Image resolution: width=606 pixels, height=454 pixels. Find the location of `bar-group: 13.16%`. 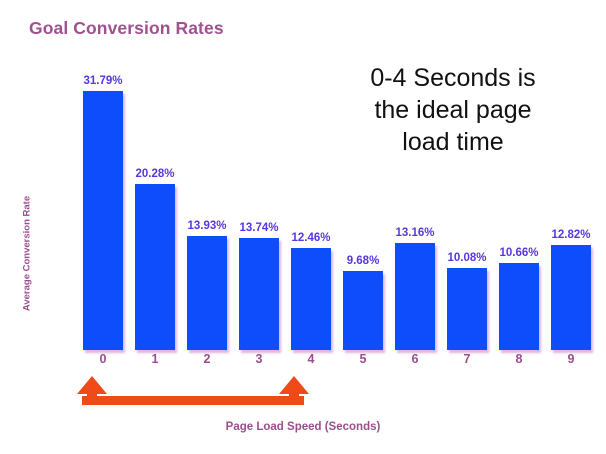

bar-group: 13.16% is located at coordinates (415, 205).